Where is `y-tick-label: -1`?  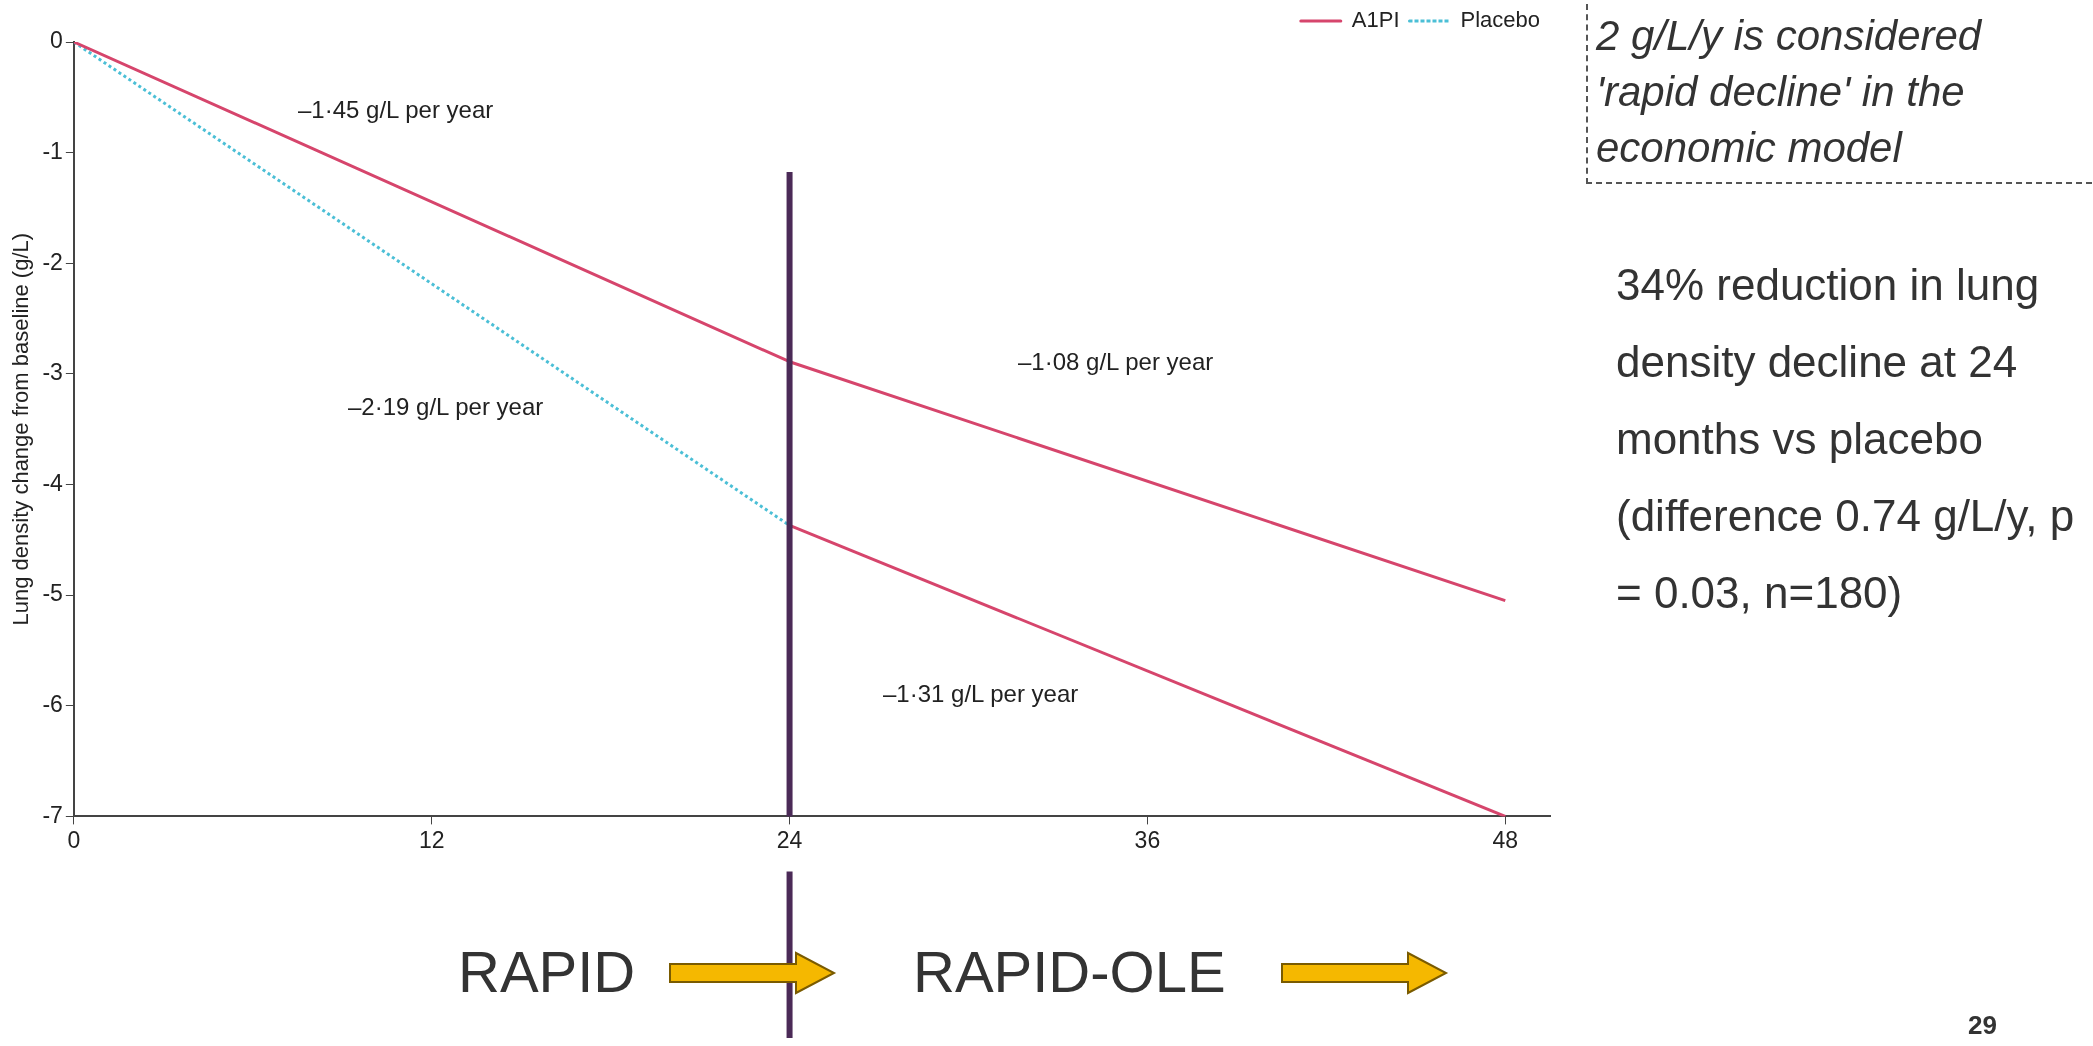
y-tick-label: -1 is located at coordinates (52, 150).